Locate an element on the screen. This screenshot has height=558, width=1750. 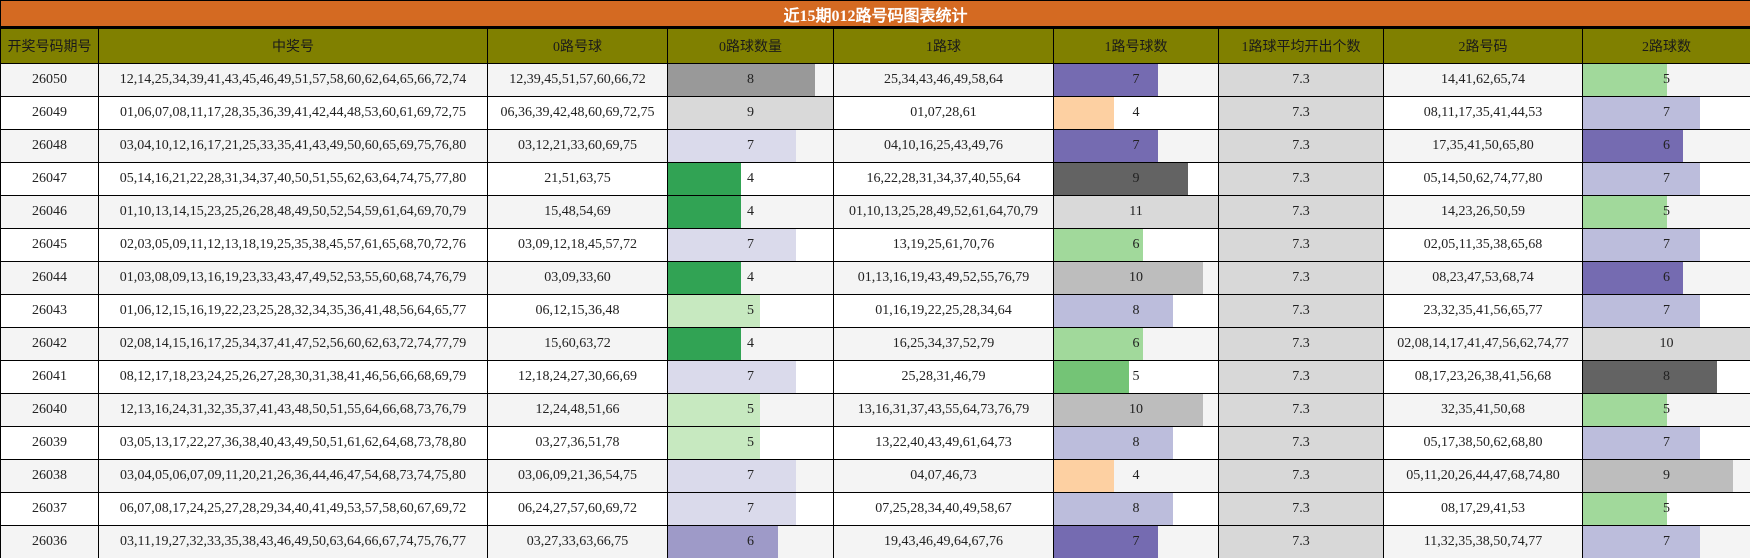
two-balls-cell: 23,32,35,41,56,65,77 is located at coordinates (1483, 311).